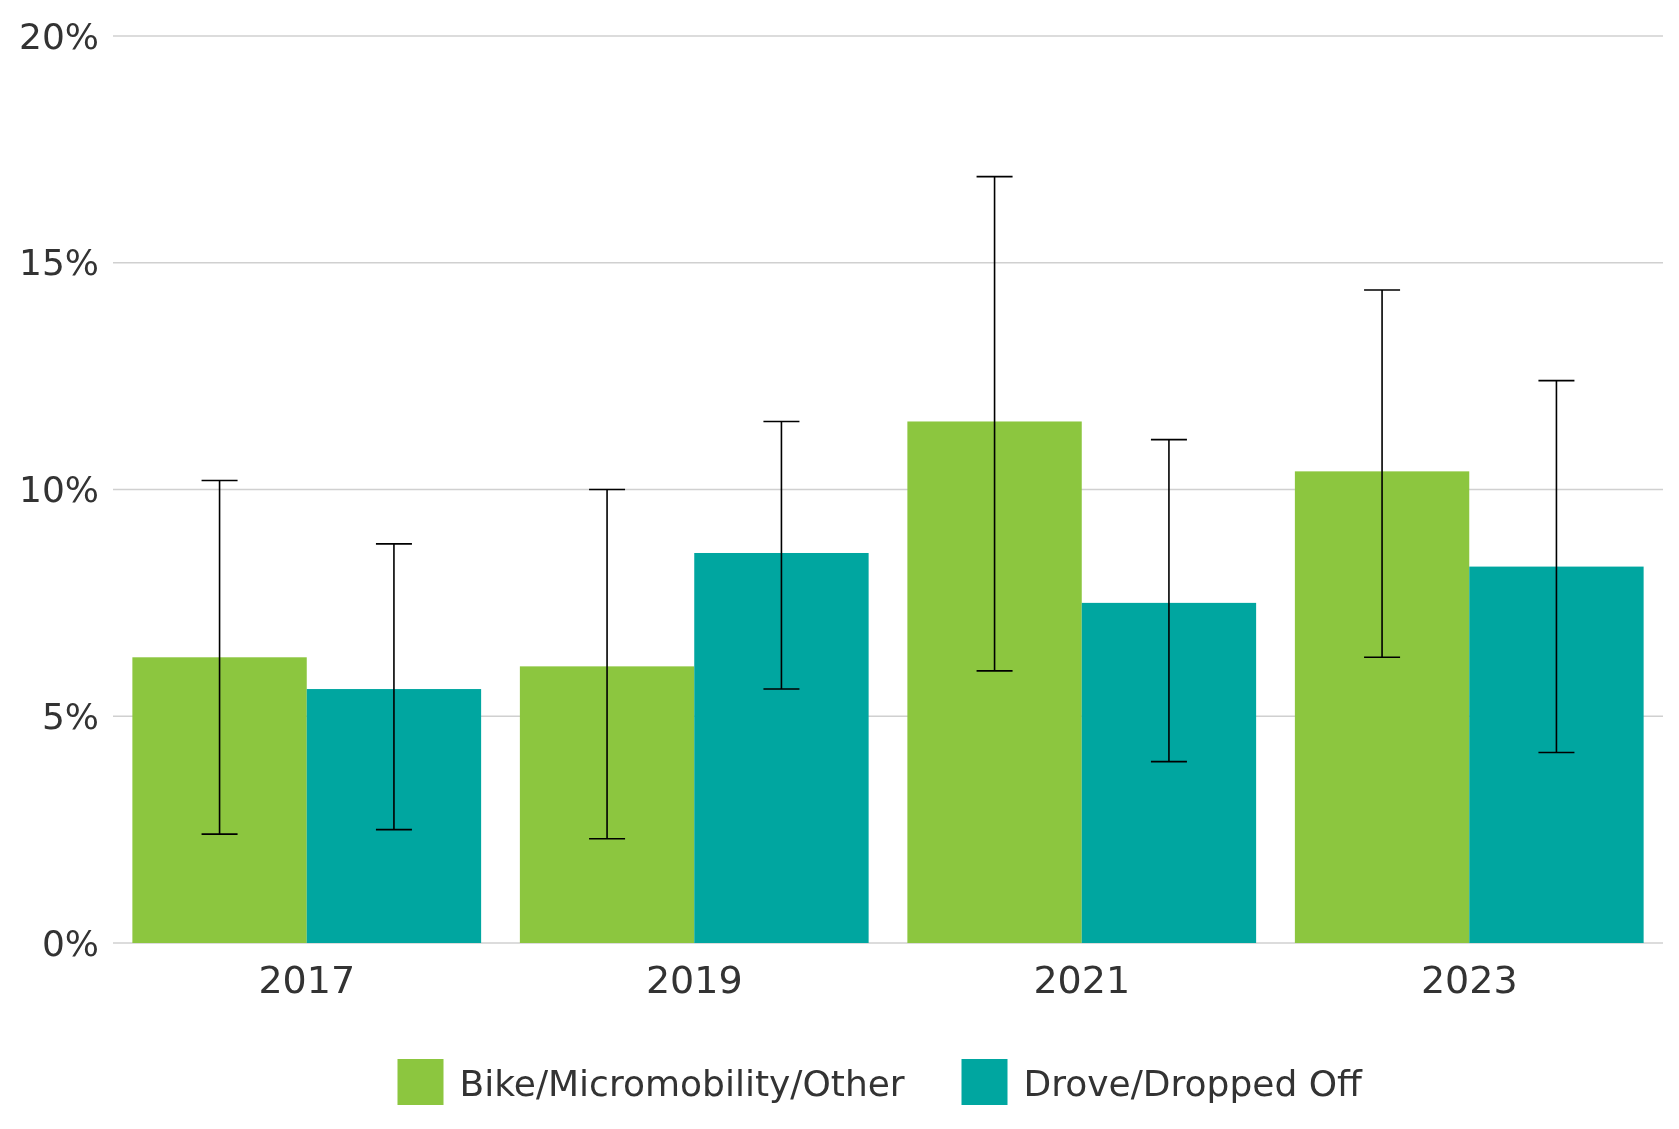 This screenshot has height=1129, width=1679. Describe the element at coordinates (694, 980) in the screenshot. I see `x-tick-label: 2019` at that location.